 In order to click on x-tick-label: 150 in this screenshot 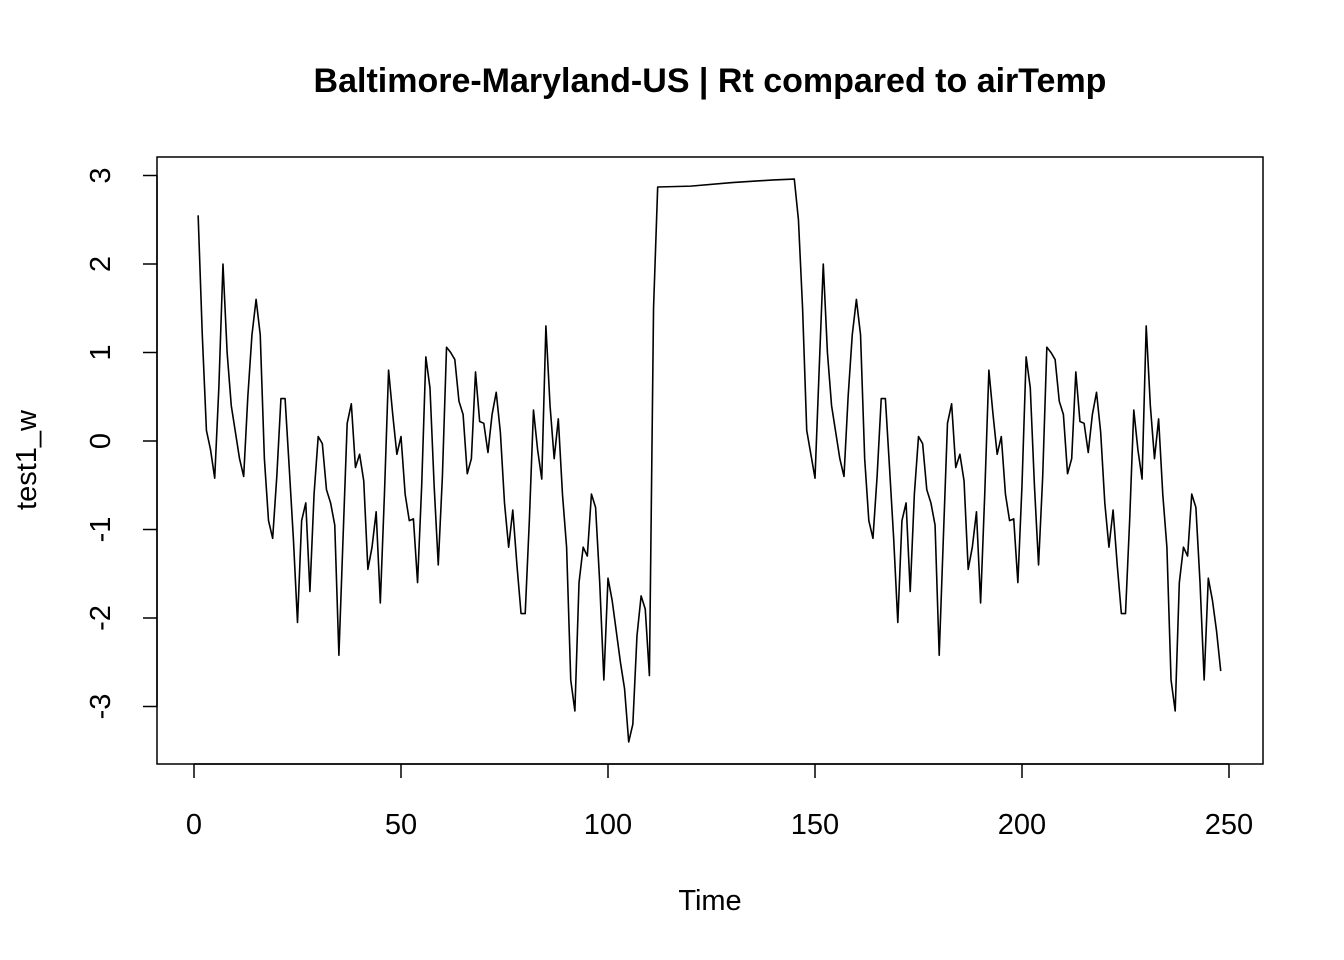, I will do `click(815, 825)`.